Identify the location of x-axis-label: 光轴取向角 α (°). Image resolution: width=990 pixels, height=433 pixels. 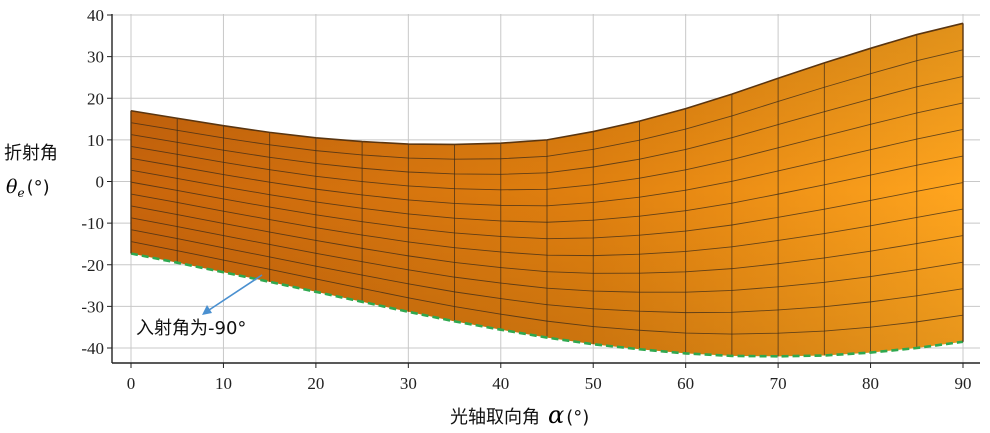
(519, 415).